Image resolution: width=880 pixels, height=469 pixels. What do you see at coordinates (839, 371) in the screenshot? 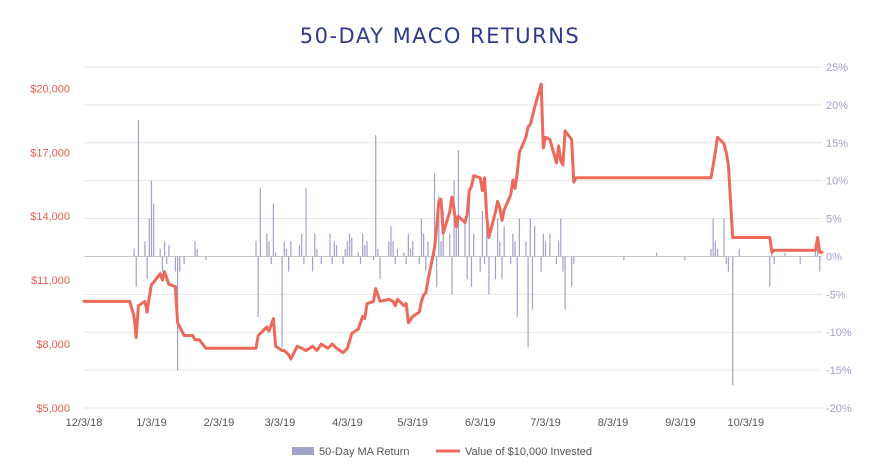
I see `right-axis-tick: -15%` at bounding box center [839, 371].